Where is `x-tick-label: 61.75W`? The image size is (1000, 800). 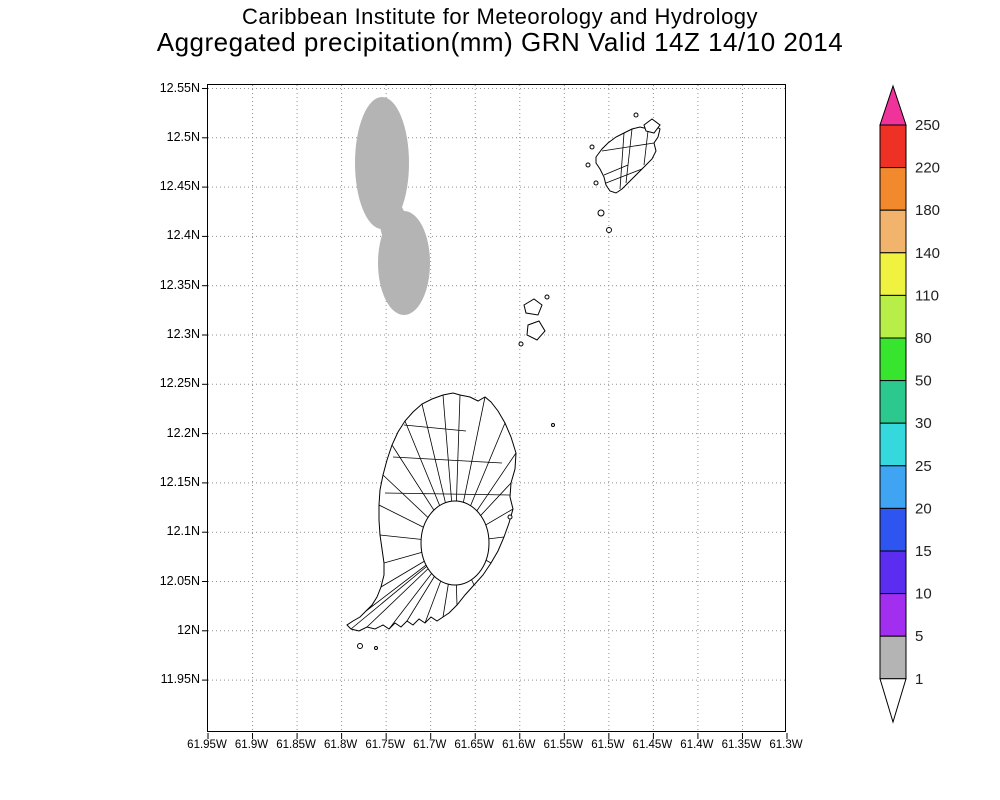 x-tick-label: 61.75W is located at coordinates (385, 745).